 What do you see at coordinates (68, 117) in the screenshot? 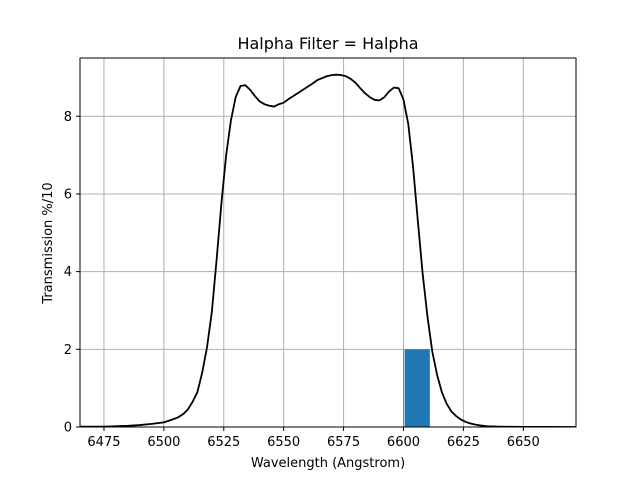
I see `y-tick-label: 8` at bounding box center [68, 117].